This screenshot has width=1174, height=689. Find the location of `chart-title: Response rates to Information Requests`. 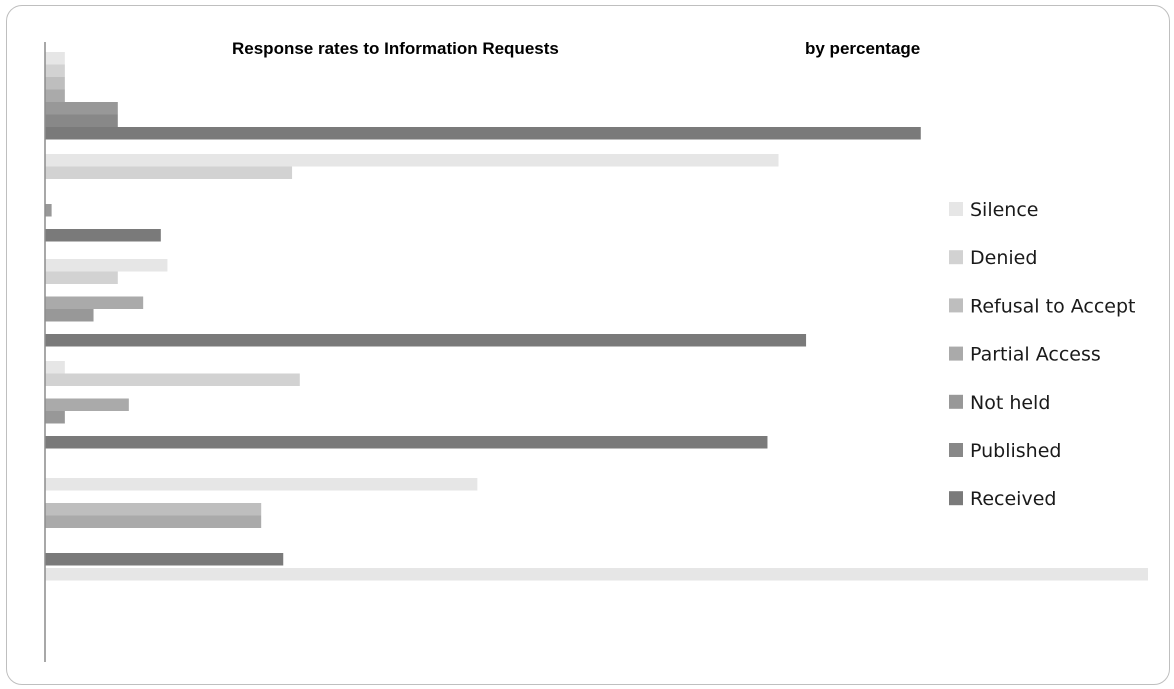

chart-title: Response rates to Information Requests is located at coordinates (395, 48).